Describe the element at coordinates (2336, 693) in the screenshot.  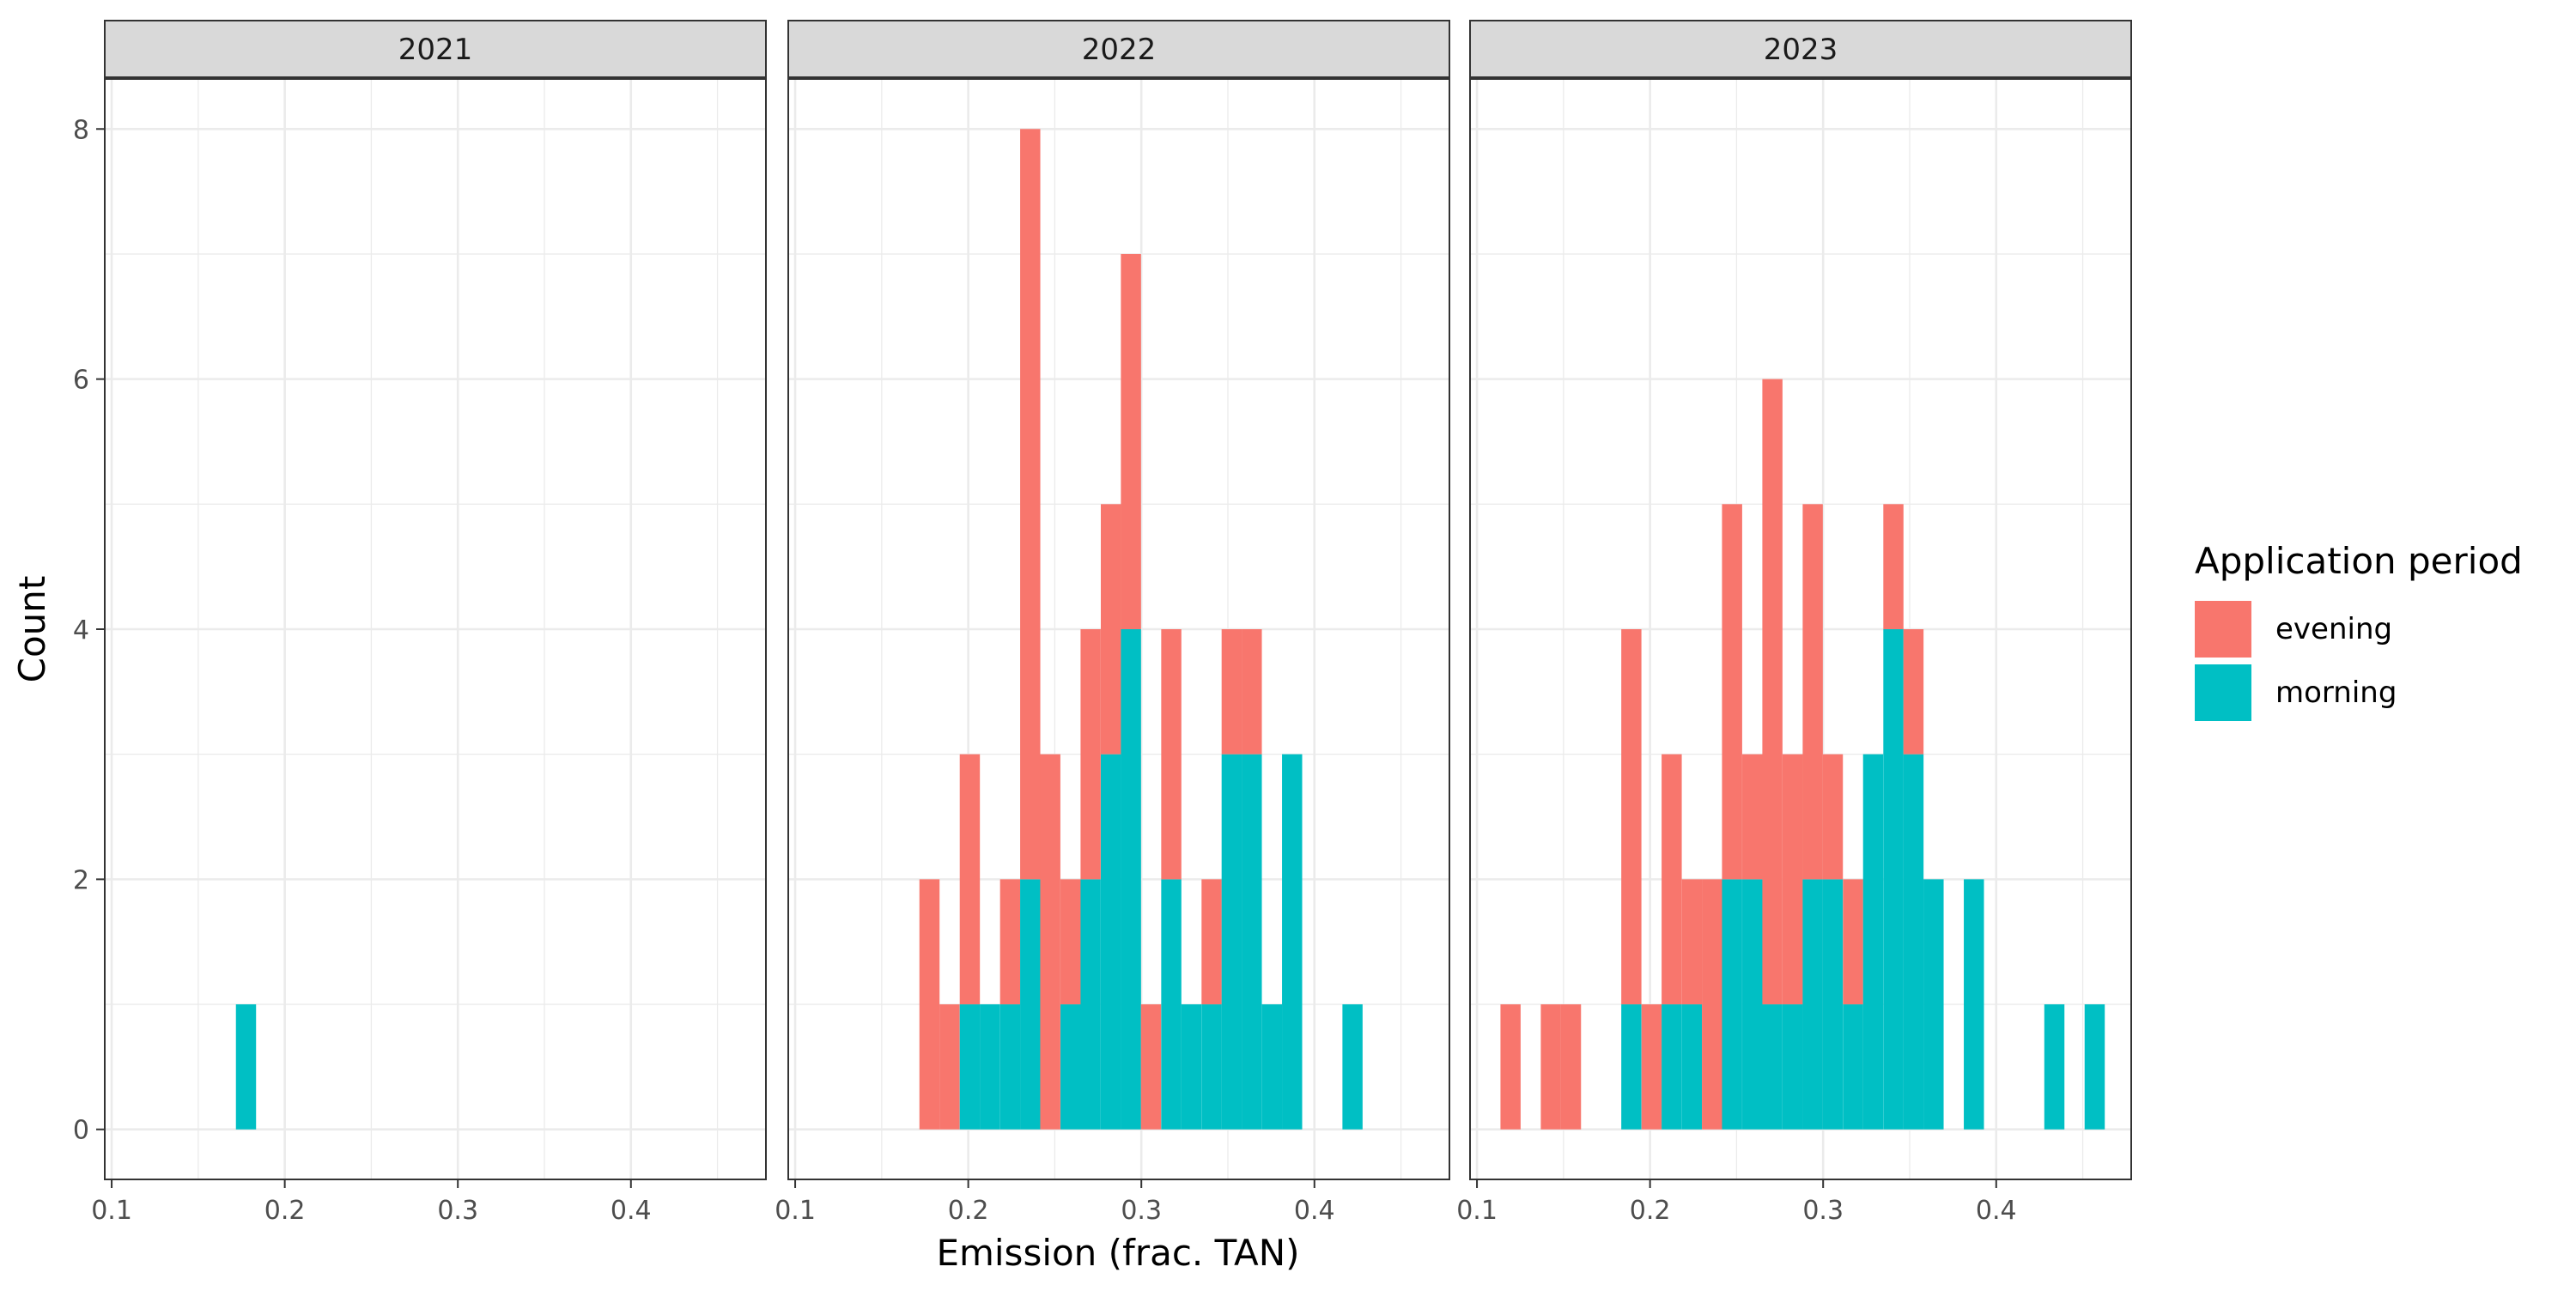
I see `legend-label-morning: morning` at that location.